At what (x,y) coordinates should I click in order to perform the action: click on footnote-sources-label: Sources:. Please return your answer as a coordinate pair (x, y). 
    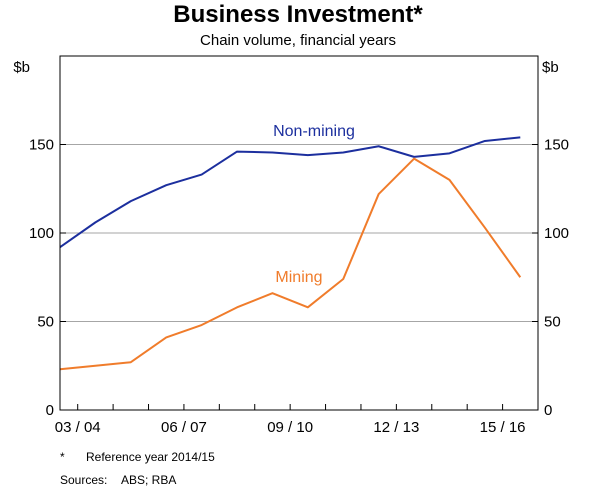
    Looking at the image, I should click on (83, 480).